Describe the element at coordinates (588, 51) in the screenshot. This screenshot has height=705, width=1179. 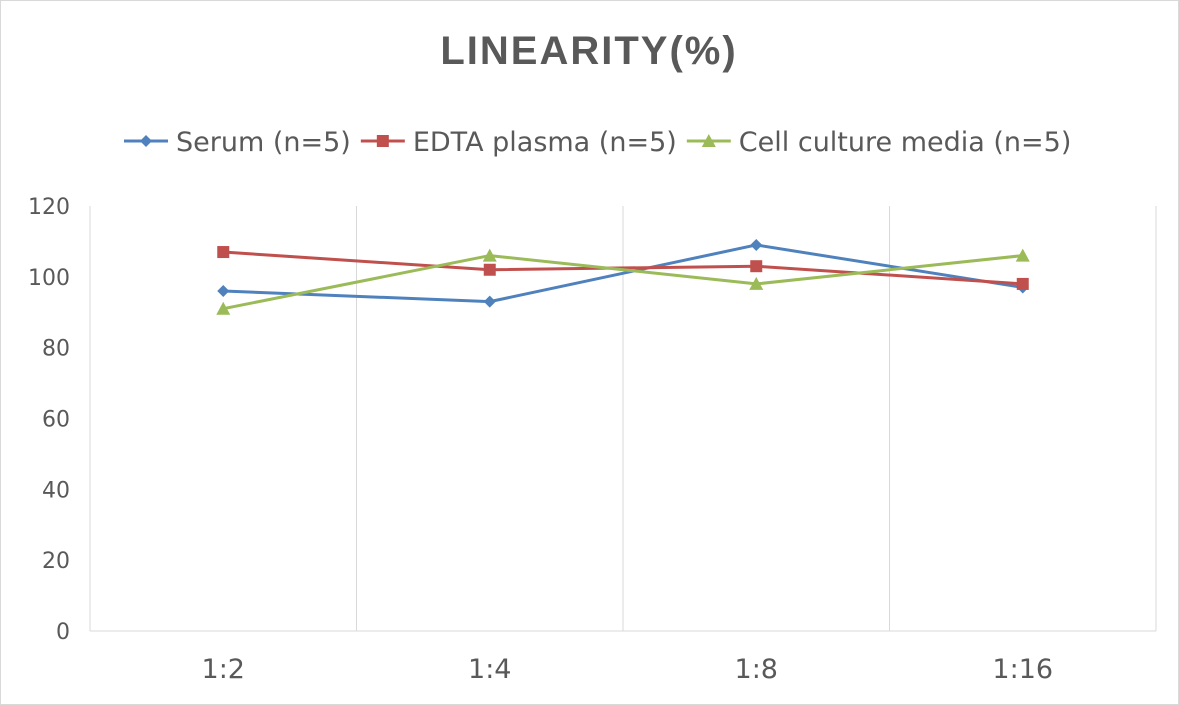
I see `chart-title: LINEARITY(%)` at that location.